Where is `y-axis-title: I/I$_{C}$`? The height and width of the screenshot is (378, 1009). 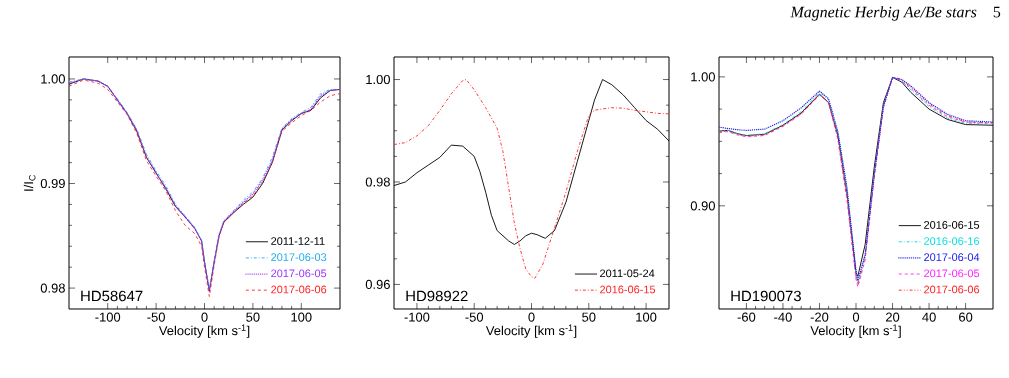 y-axis-title: I/I$_{C}$ is located at coordinates (29, 182).